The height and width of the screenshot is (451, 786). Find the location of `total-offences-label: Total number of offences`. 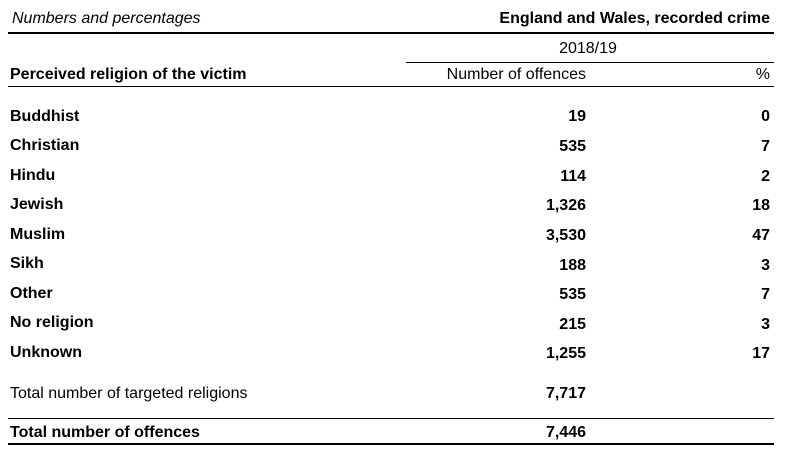

total-offences-label: Total number of offences is located at coordinates (105, 432).